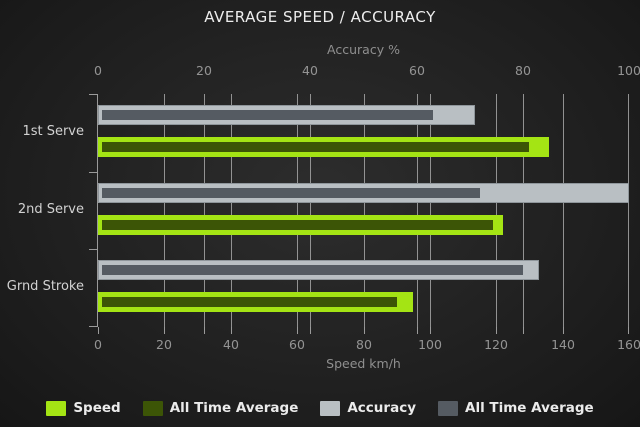  Describe the element at coordinates (231, 344) in the screenshot. I see `bottom-tick-label: 40` at that location.